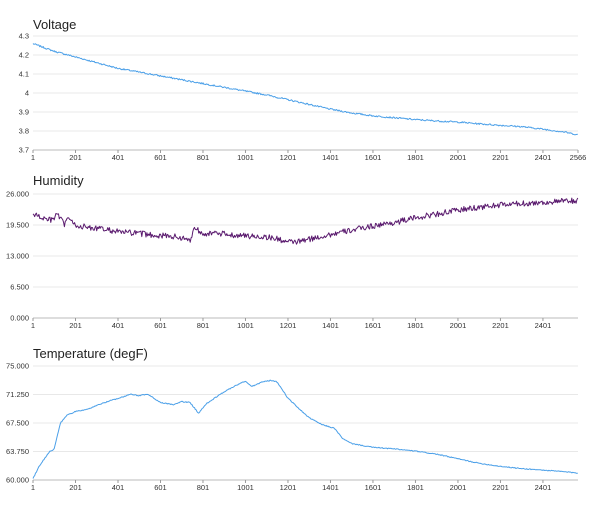 The image size is (600, 508). I want to click on y-tick-label: 0.000, so click(19, 318).